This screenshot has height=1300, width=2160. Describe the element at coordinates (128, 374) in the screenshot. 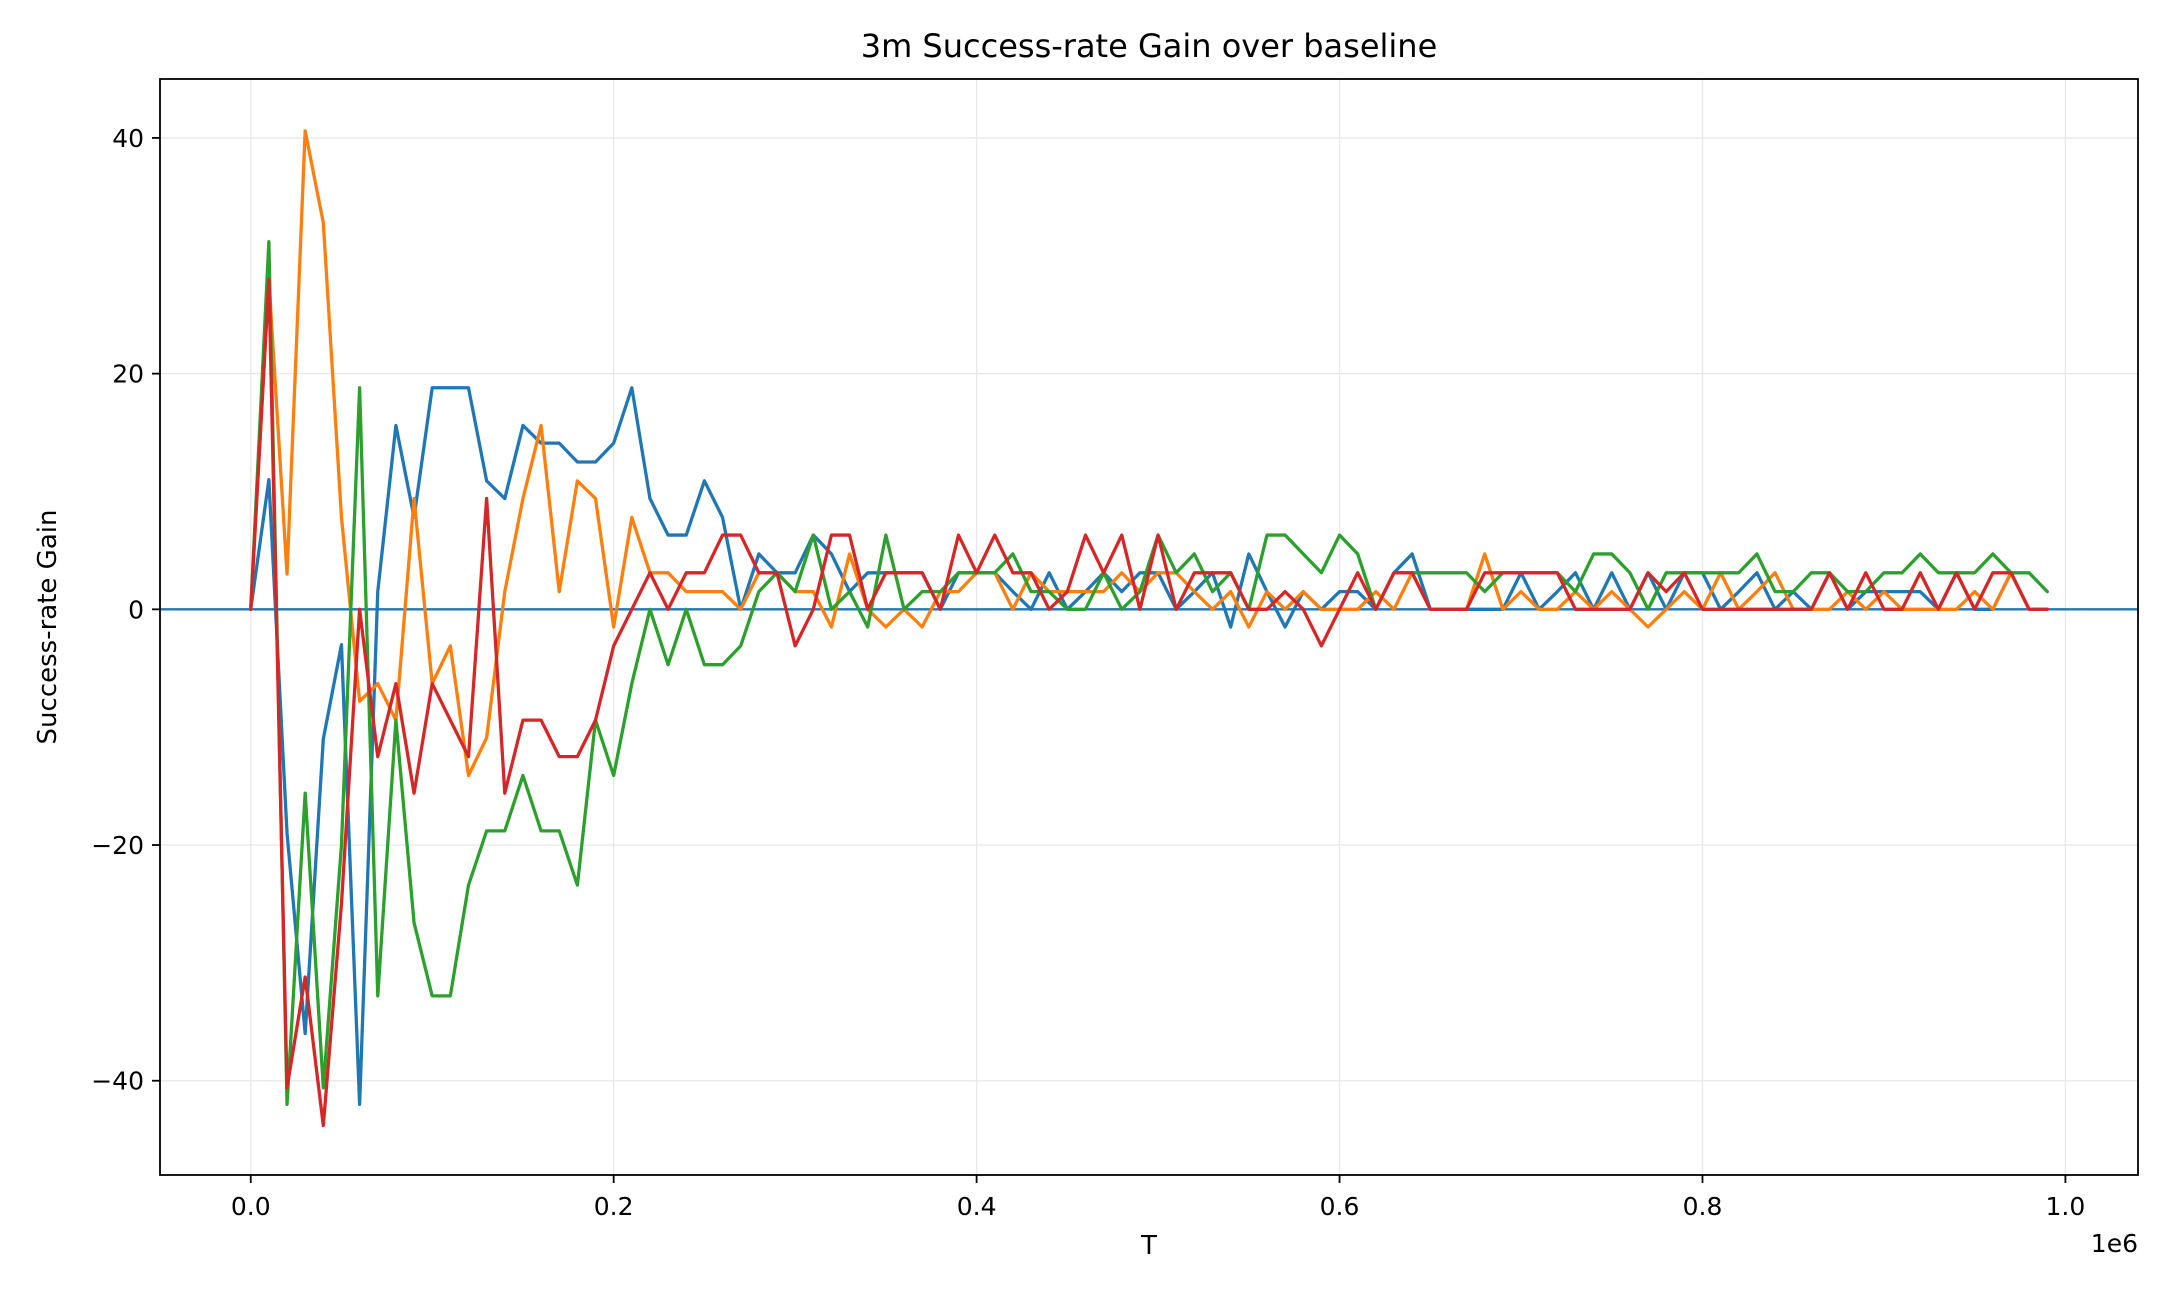

I see `y-tick-label: 20` at that location.